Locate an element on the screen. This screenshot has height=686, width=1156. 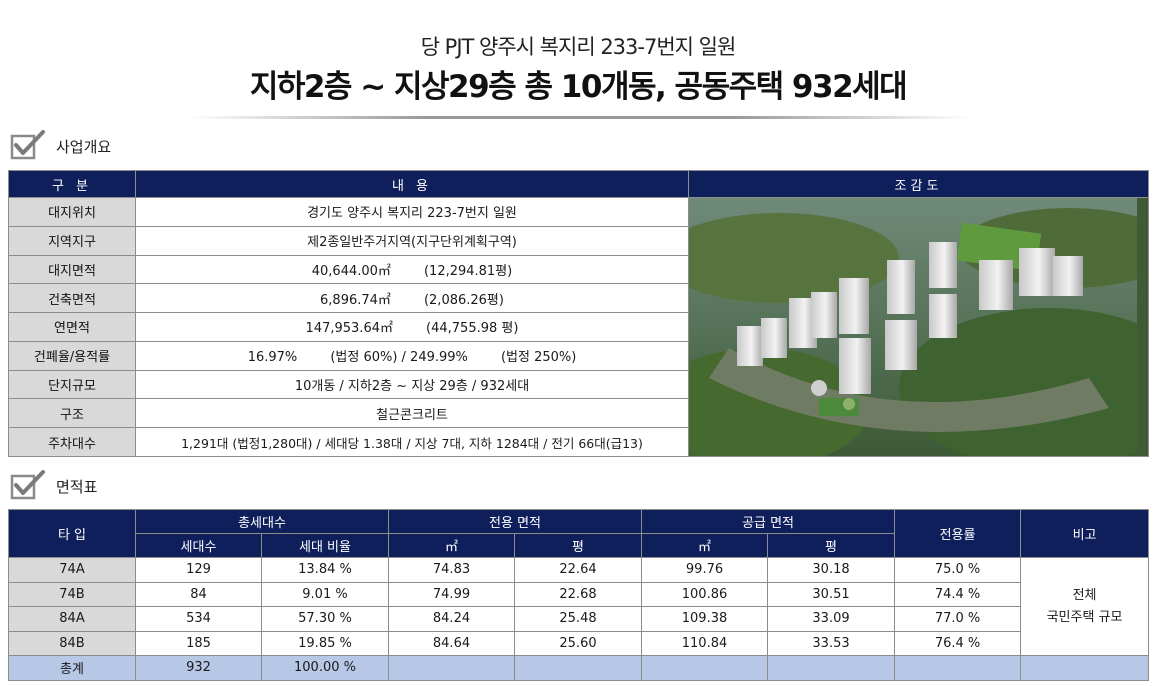
cell-supply-pyeong: 33.09 is located at coordinates (831, 619).